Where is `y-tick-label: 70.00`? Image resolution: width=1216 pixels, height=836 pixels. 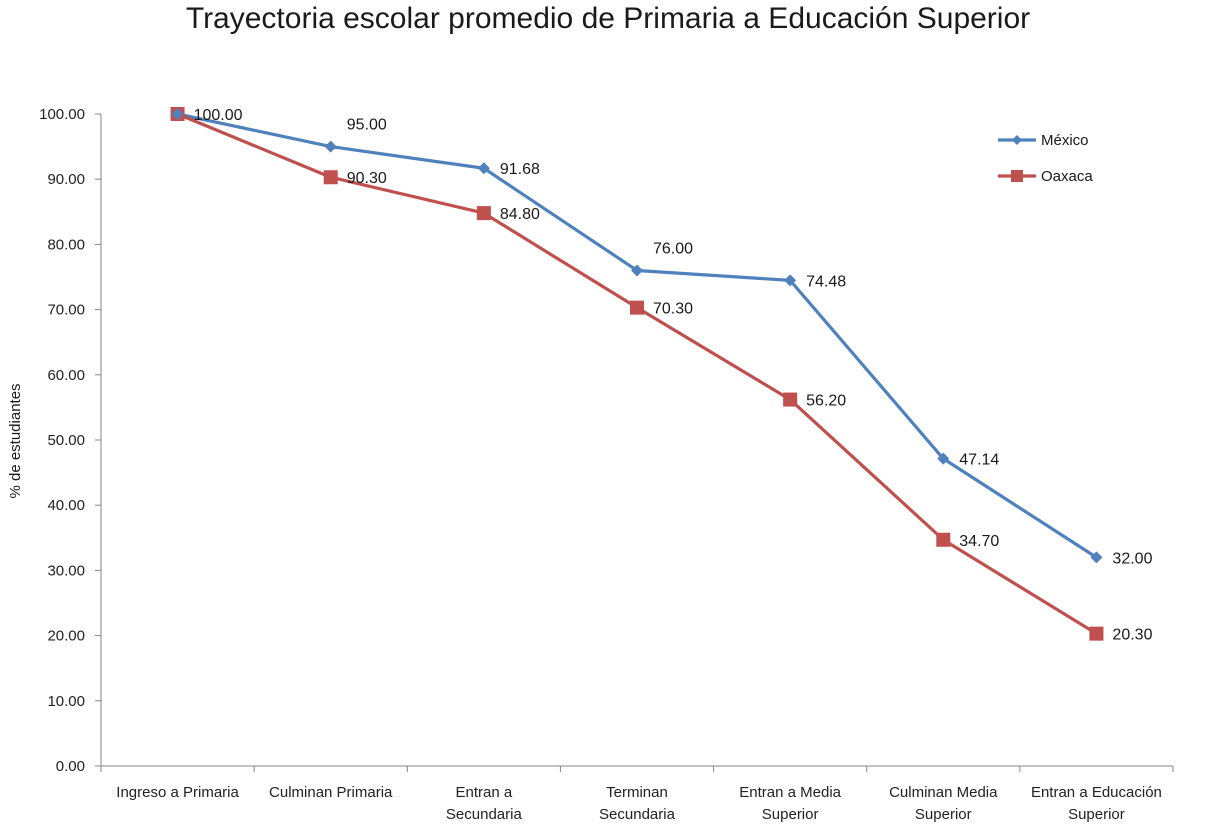 y-tick-label: 70.00 is located at coordinates (66, 310).